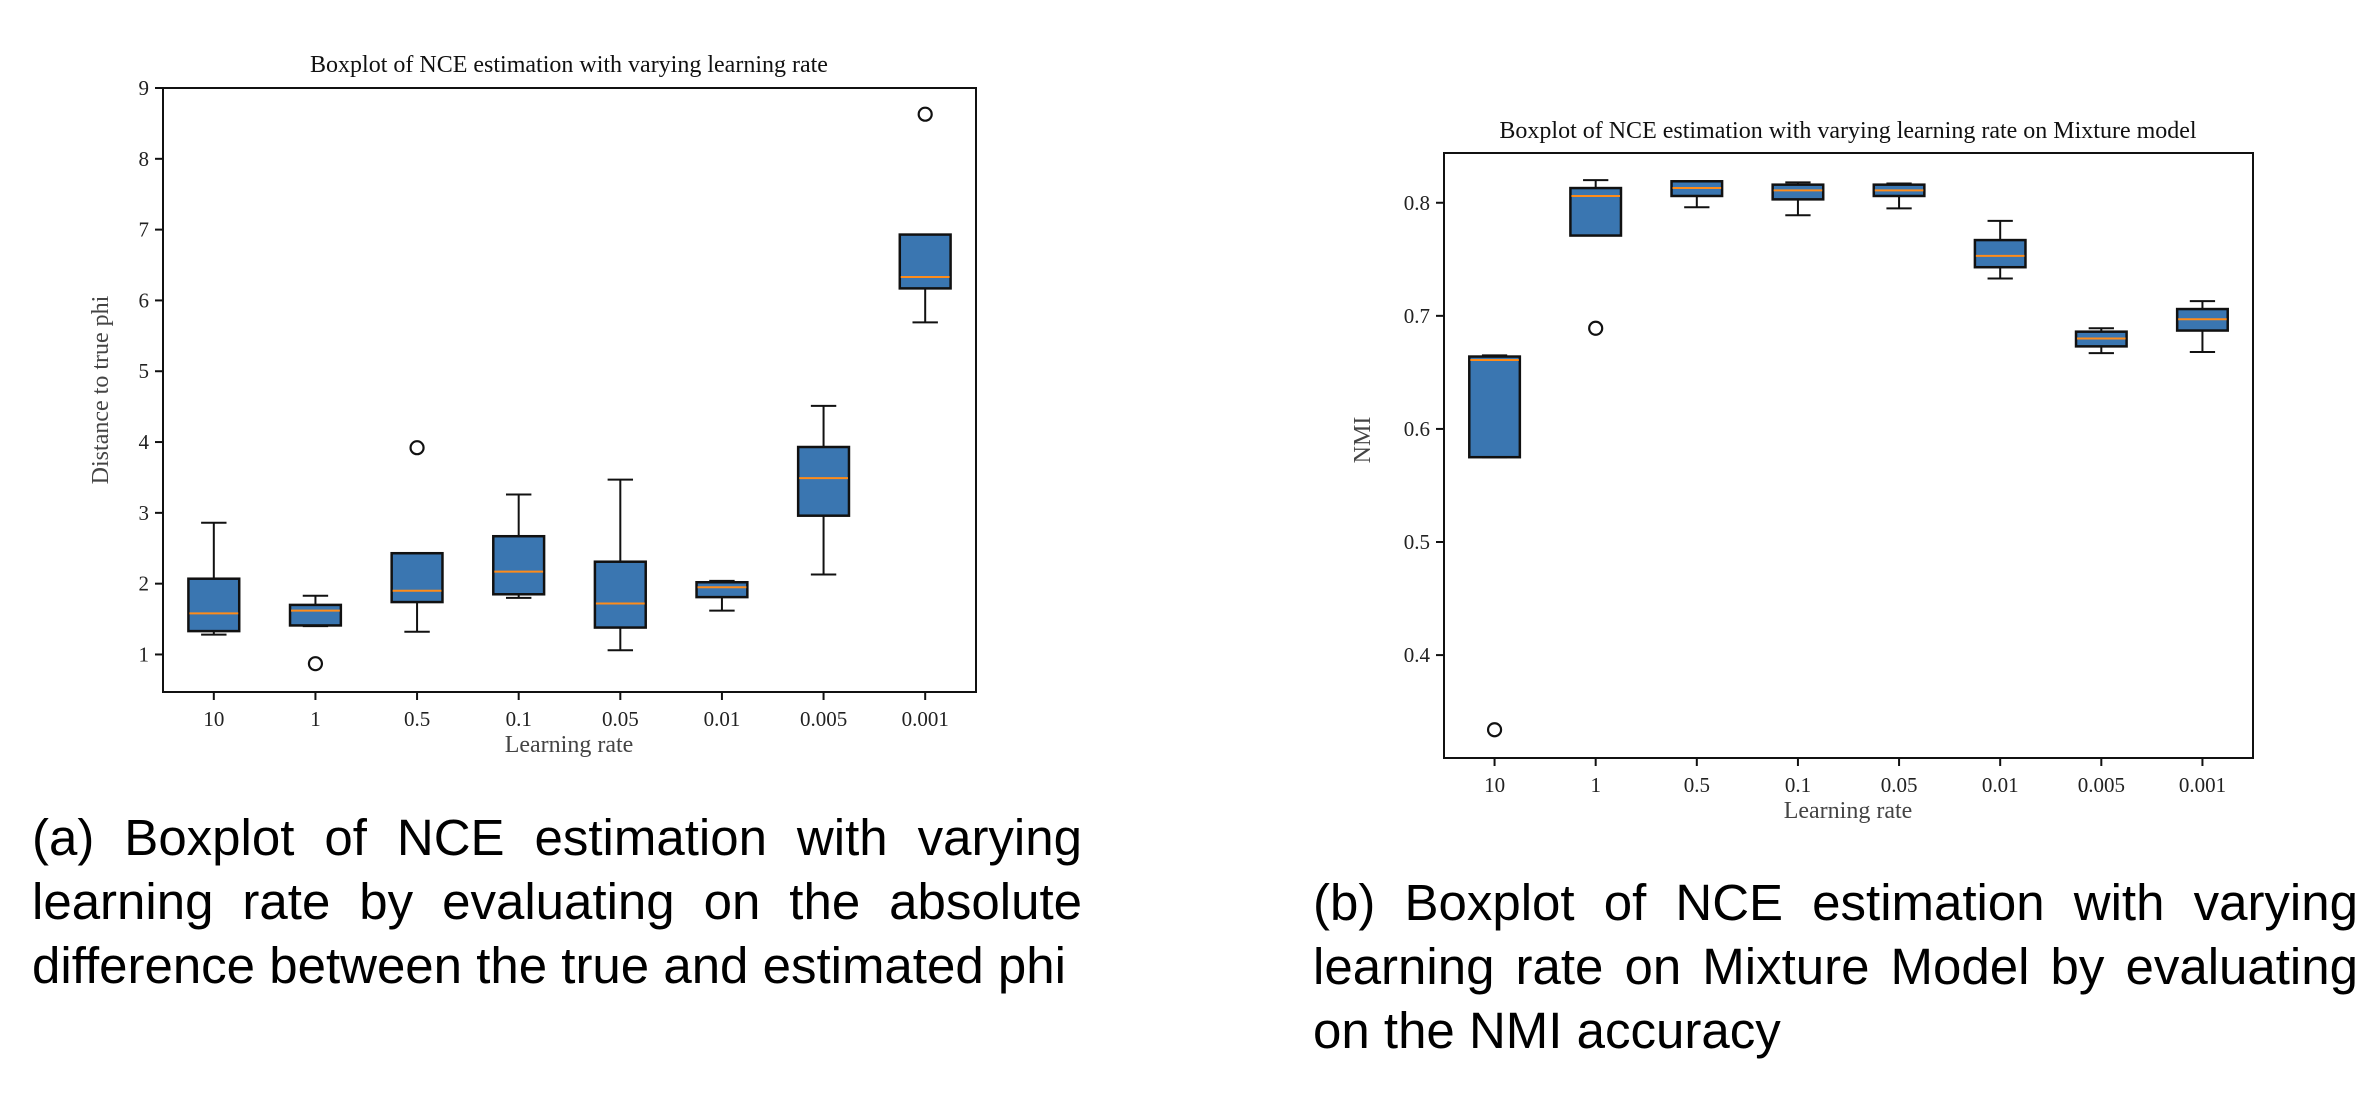 The image size is (2380, 1102). I want to click on y-axis-label: NMI, so click(1363, 440).